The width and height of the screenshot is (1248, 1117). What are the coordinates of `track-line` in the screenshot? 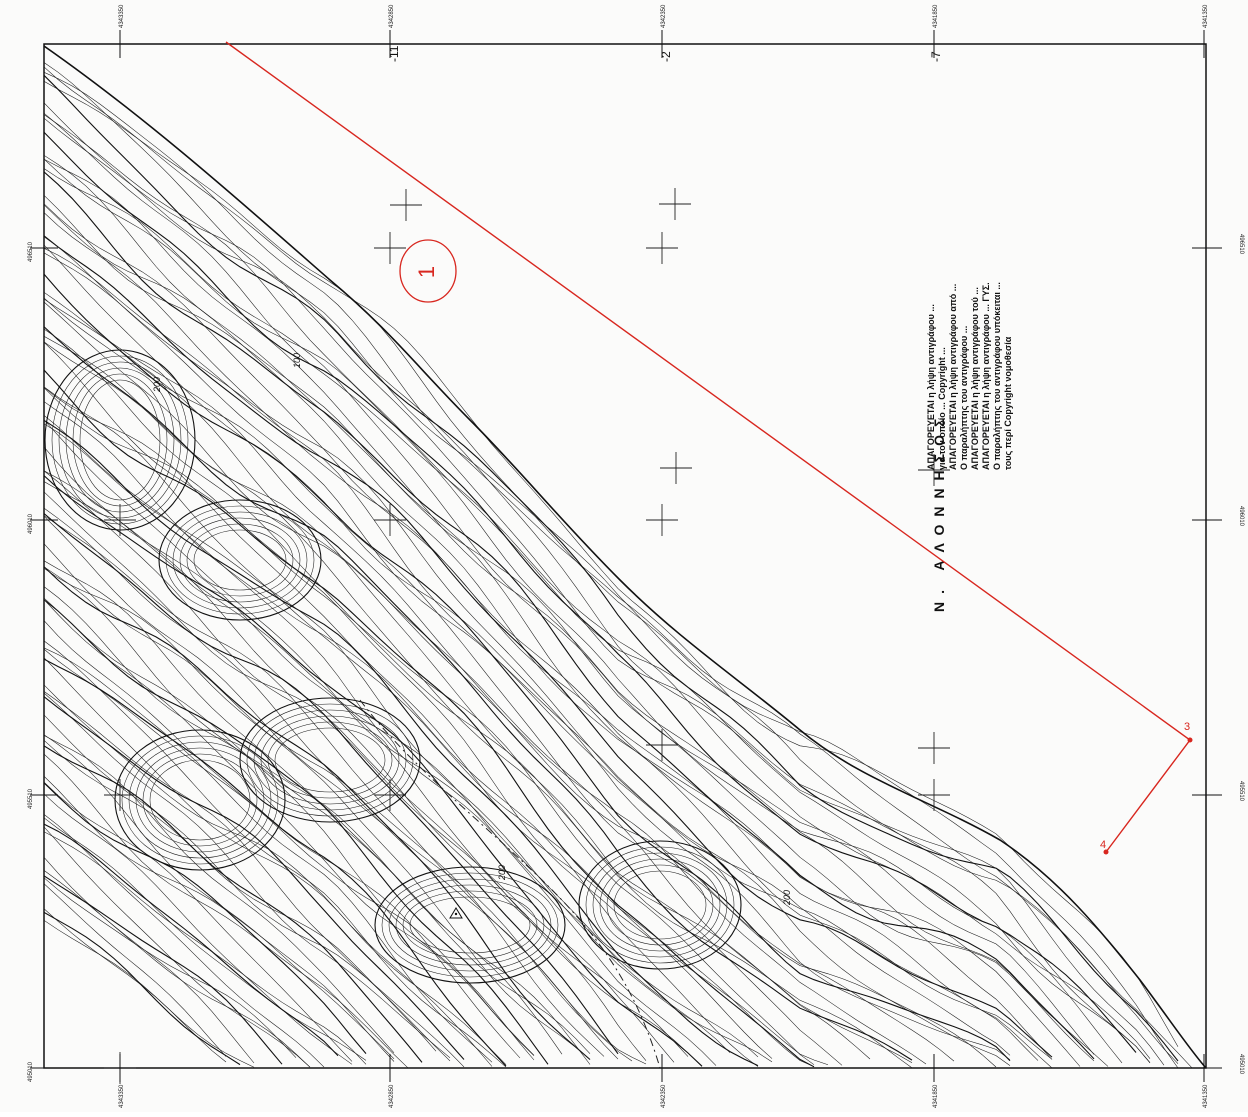 It's located at (510, 883).